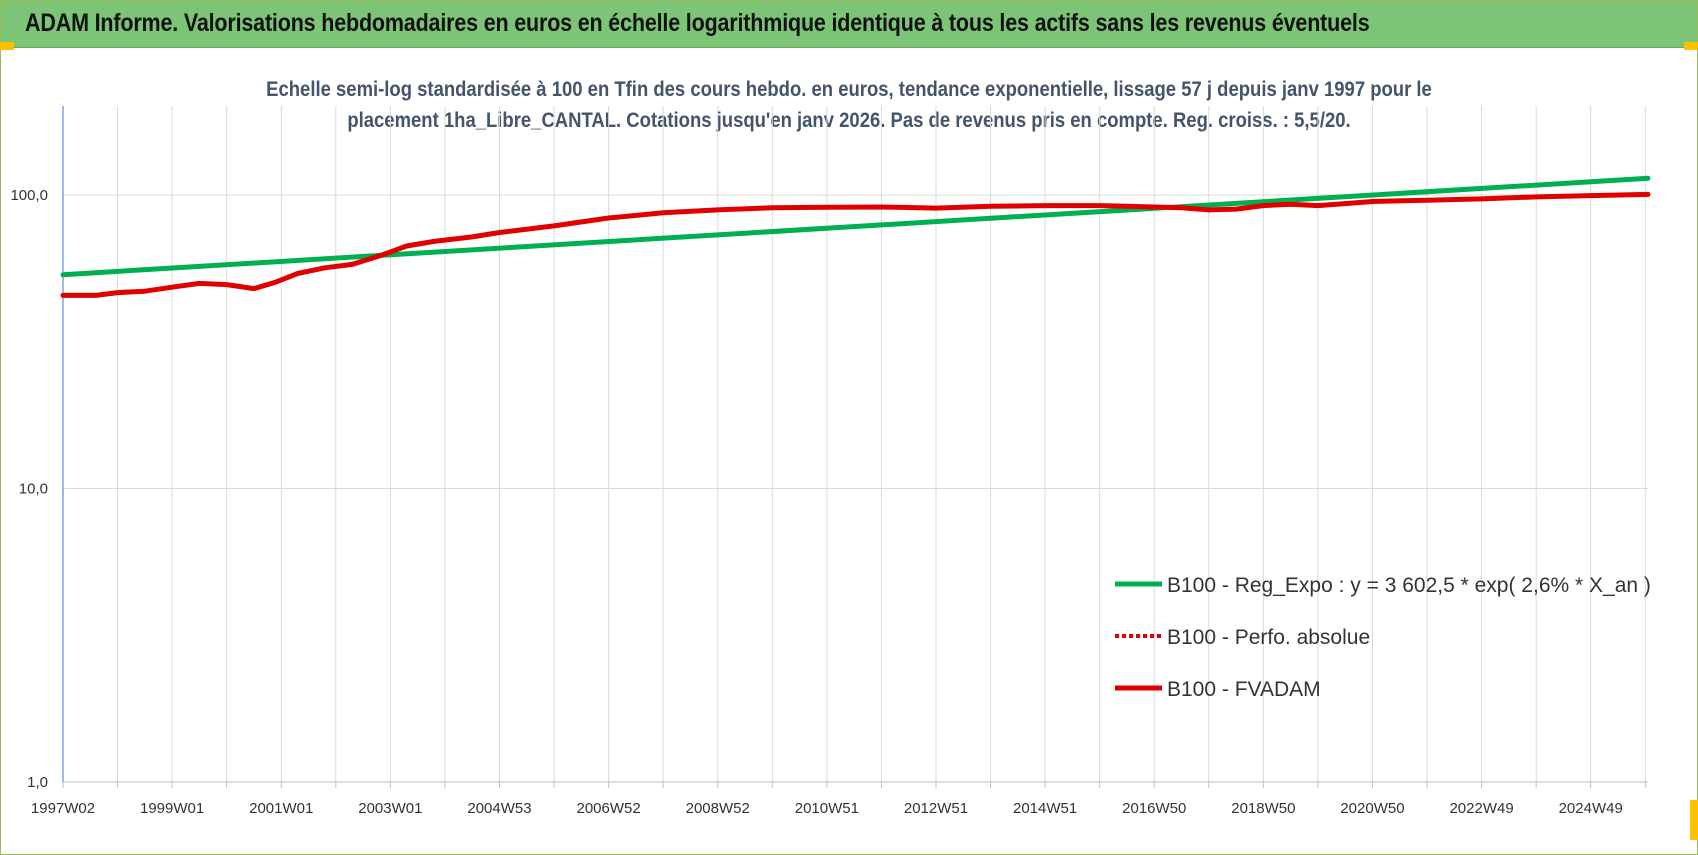 The height and width of the screenshot is (855, 1698). What do you see at coordinates (1481, 808) in the screenshot?
I see `x-tick-label: 2022W49` at bounding box center [1481, 808].